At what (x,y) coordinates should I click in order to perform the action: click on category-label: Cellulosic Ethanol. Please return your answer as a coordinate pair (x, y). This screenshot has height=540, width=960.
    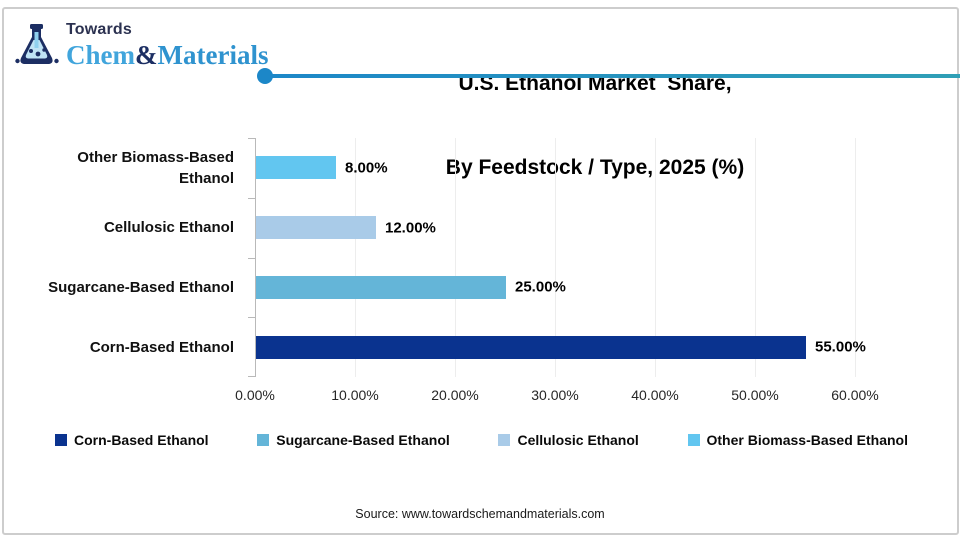
    Looking at the image, I should click on (168, 228).